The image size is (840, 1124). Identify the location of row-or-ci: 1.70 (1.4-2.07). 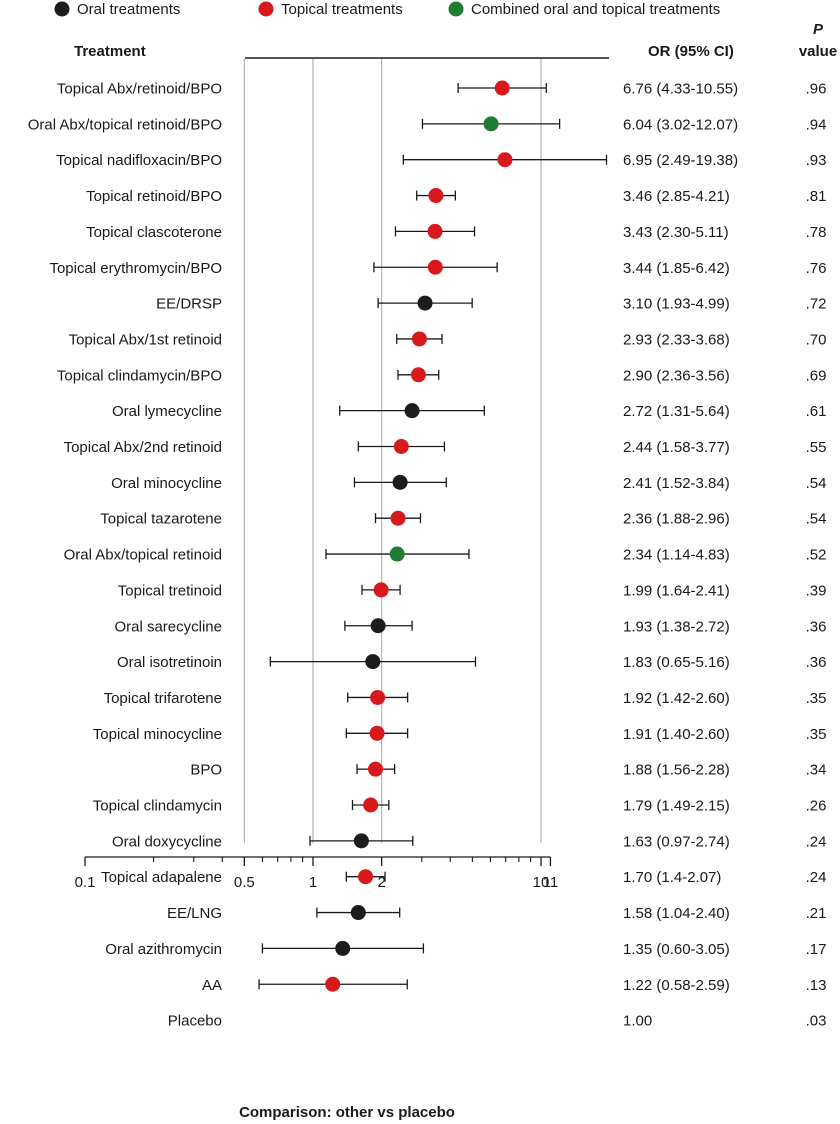
(672, 877).